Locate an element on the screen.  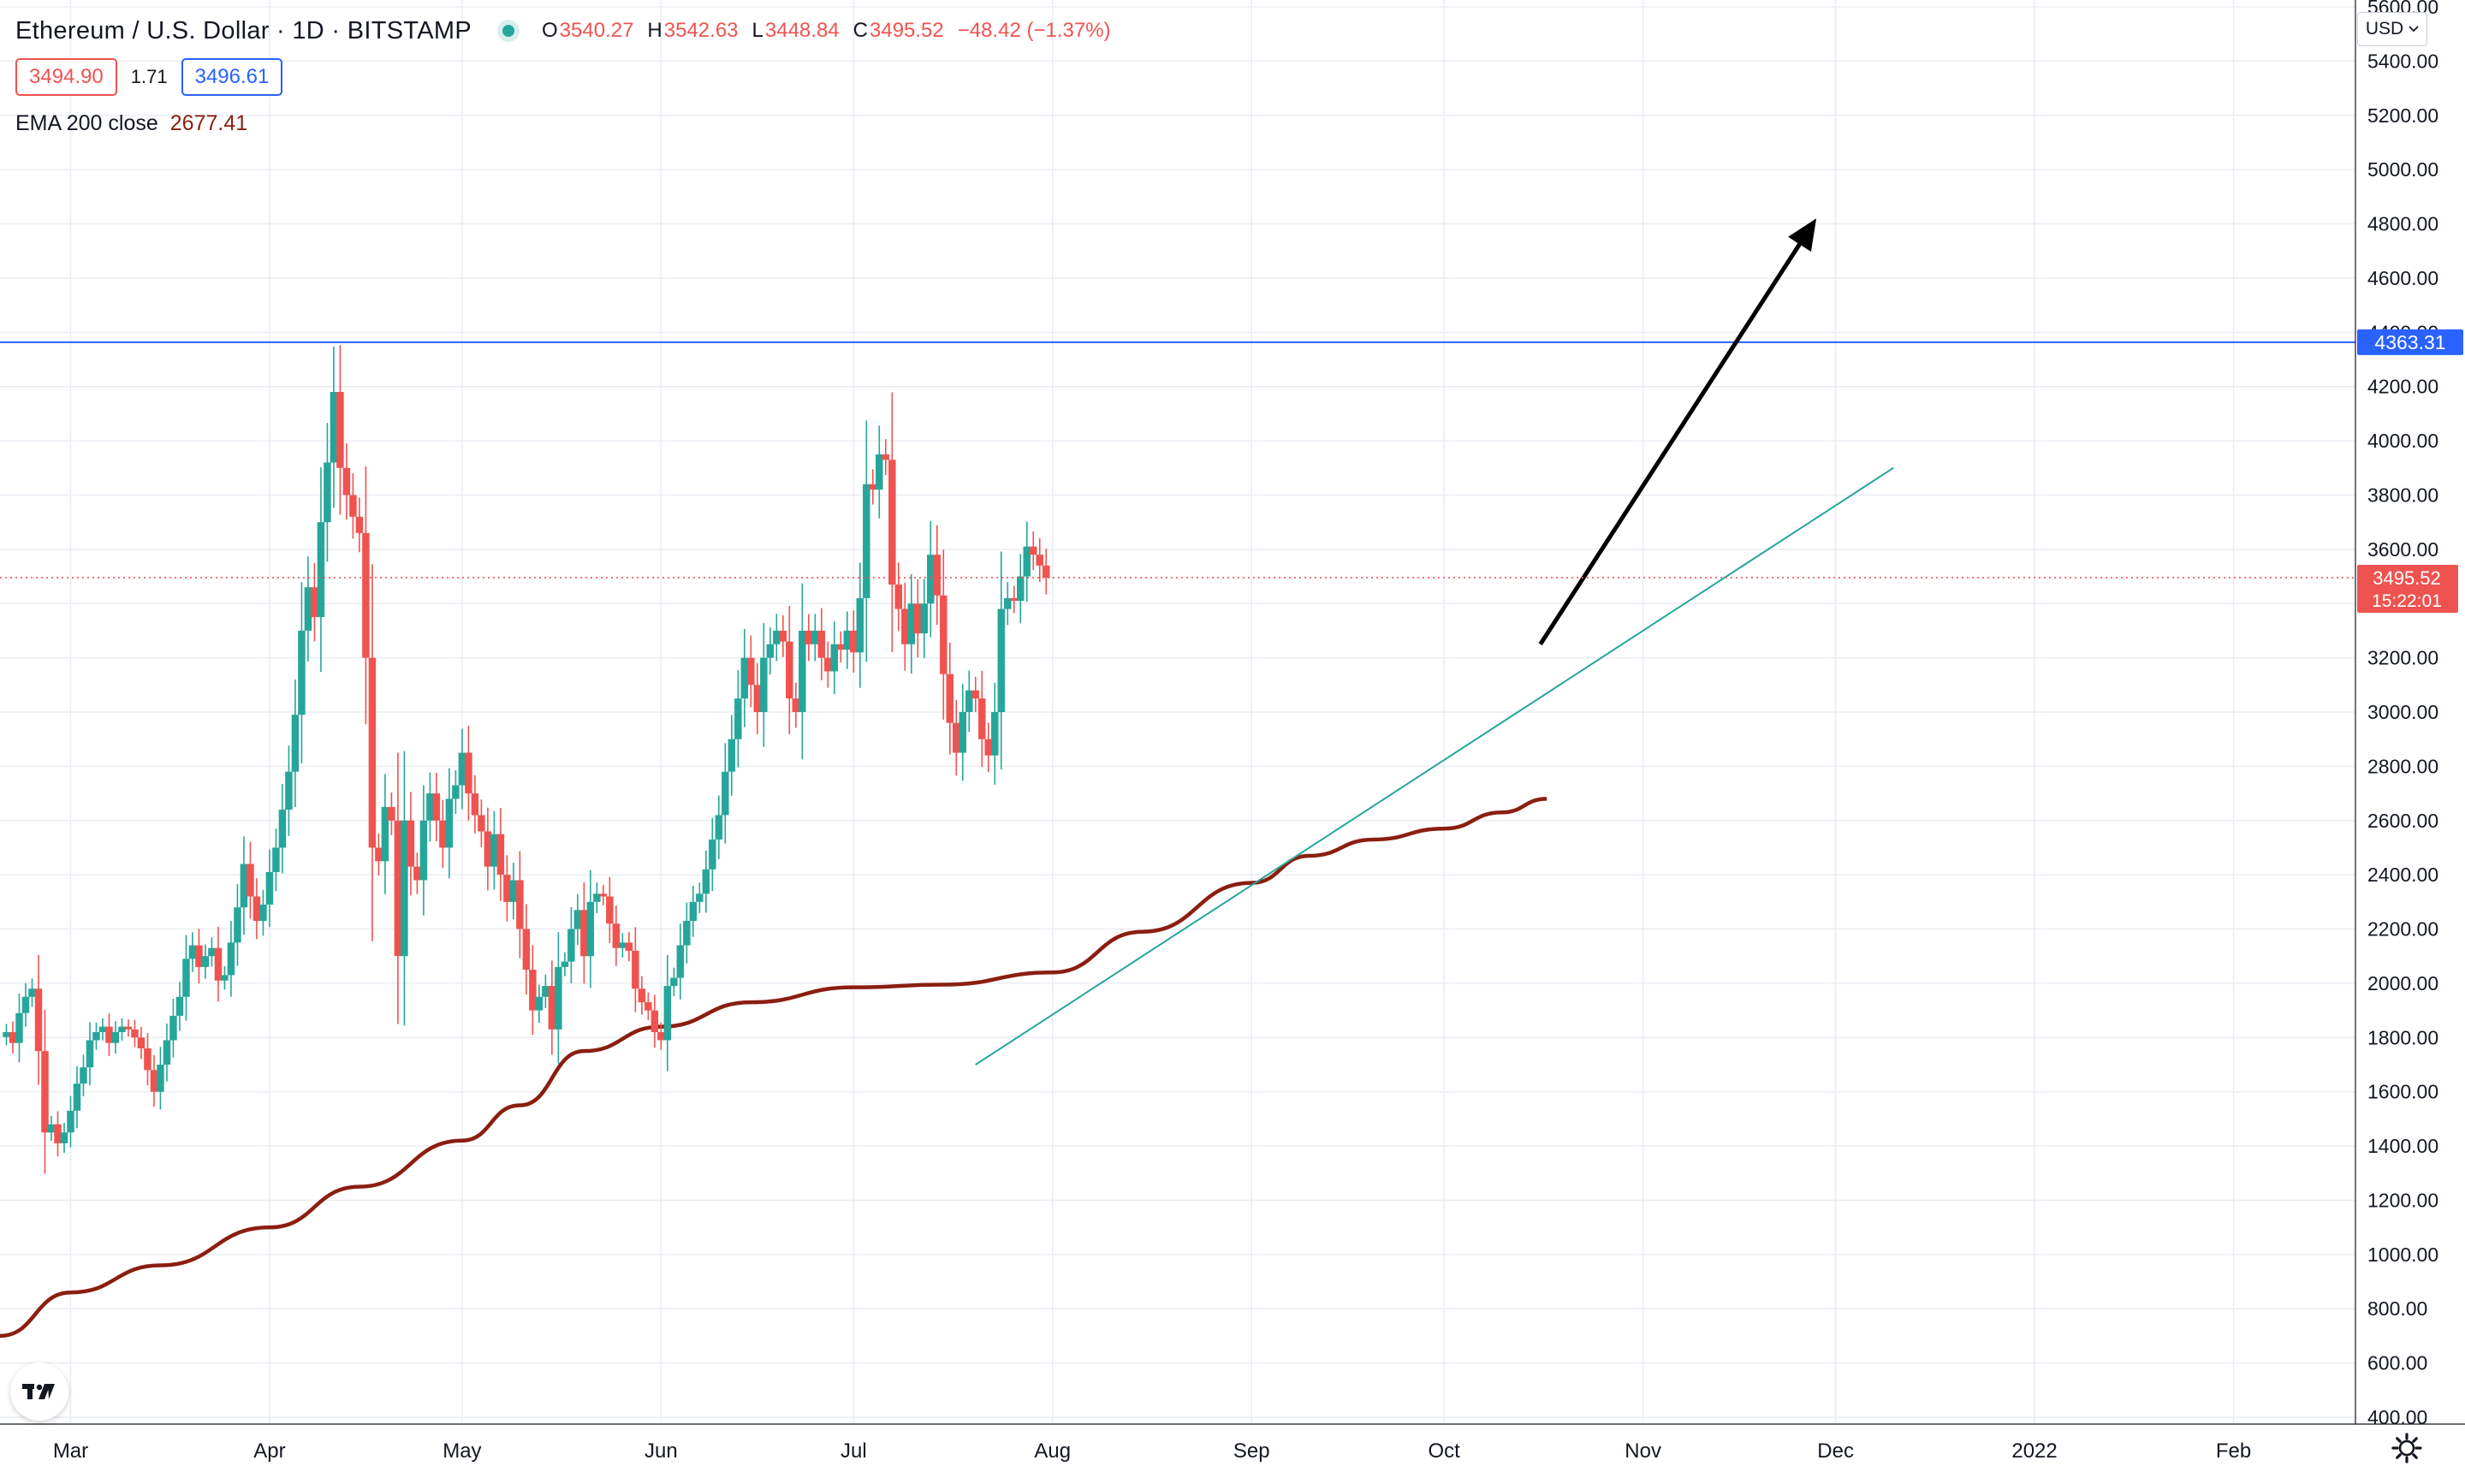
y-tick-label: 5400.00 is located at coordinates (2402, 61).